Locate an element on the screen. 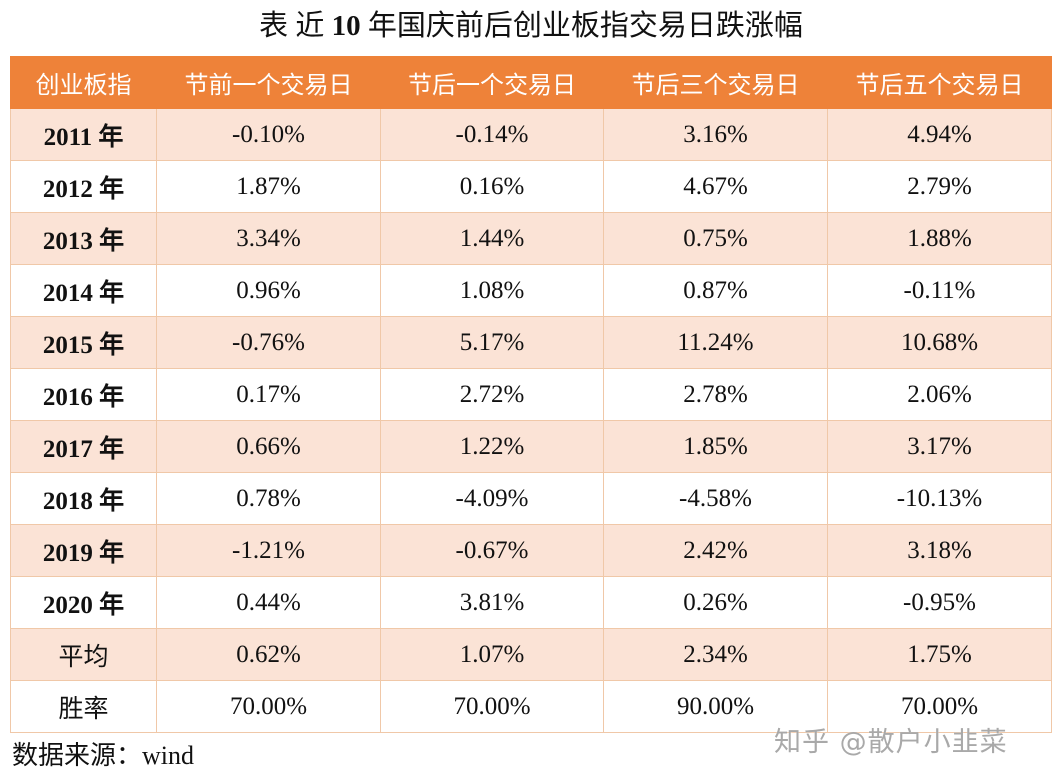  header-post-3d: 节后三个交易日 is located at coordinates (715, 82).